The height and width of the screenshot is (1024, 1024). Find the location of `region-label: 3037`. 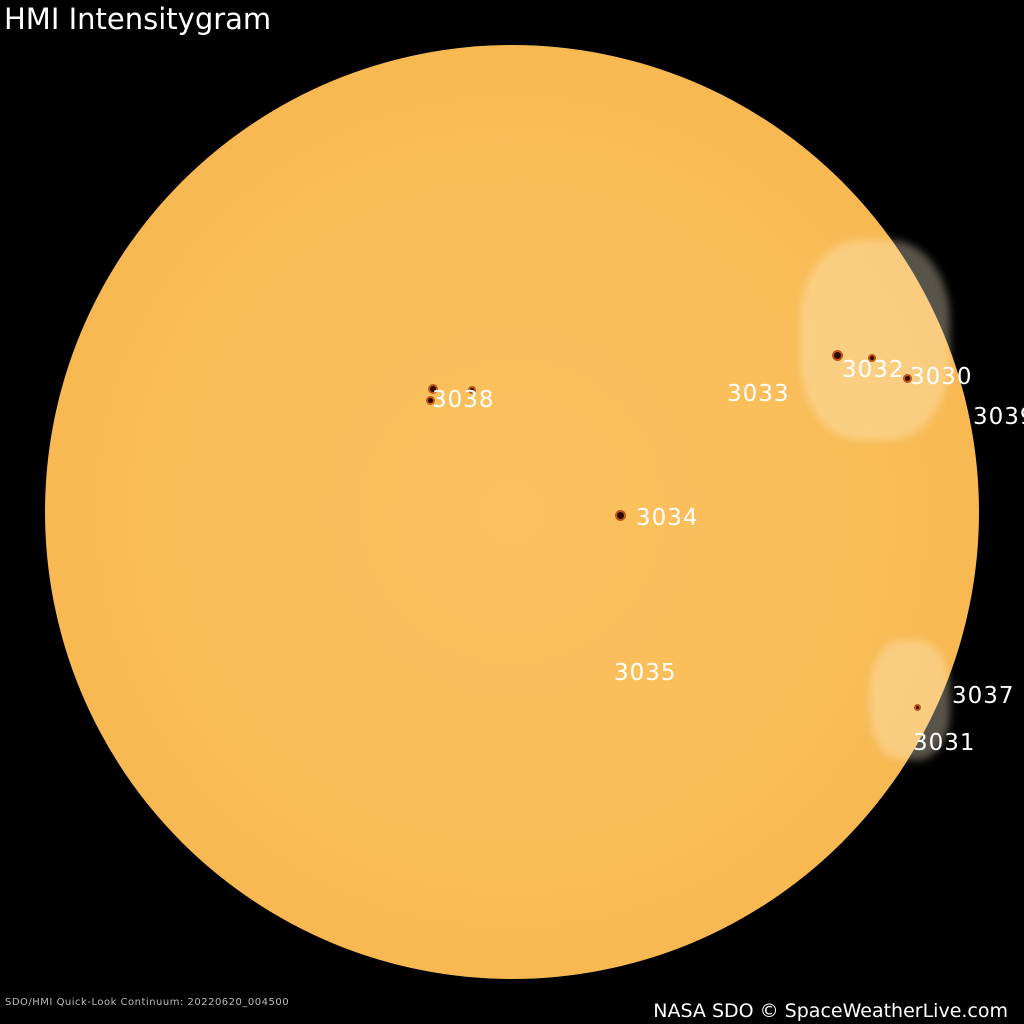

region-label: 3037 is located at coordinates (983, 696).